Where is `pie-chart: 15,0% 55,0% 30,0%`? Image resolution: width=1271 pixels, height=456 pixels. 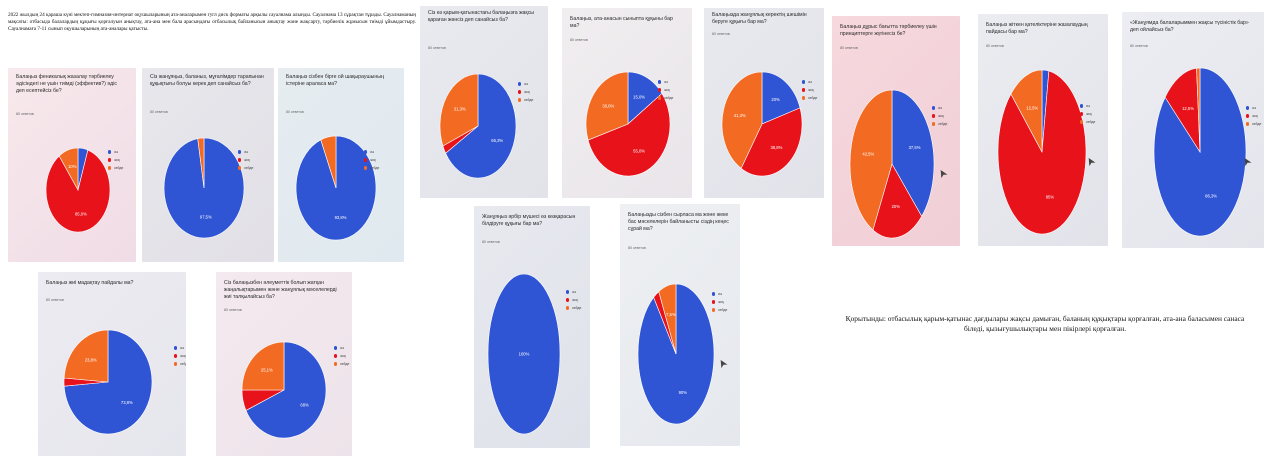 pie-chart: 15,0% 55,0% 30,0% is located at coordinates (628, 124).